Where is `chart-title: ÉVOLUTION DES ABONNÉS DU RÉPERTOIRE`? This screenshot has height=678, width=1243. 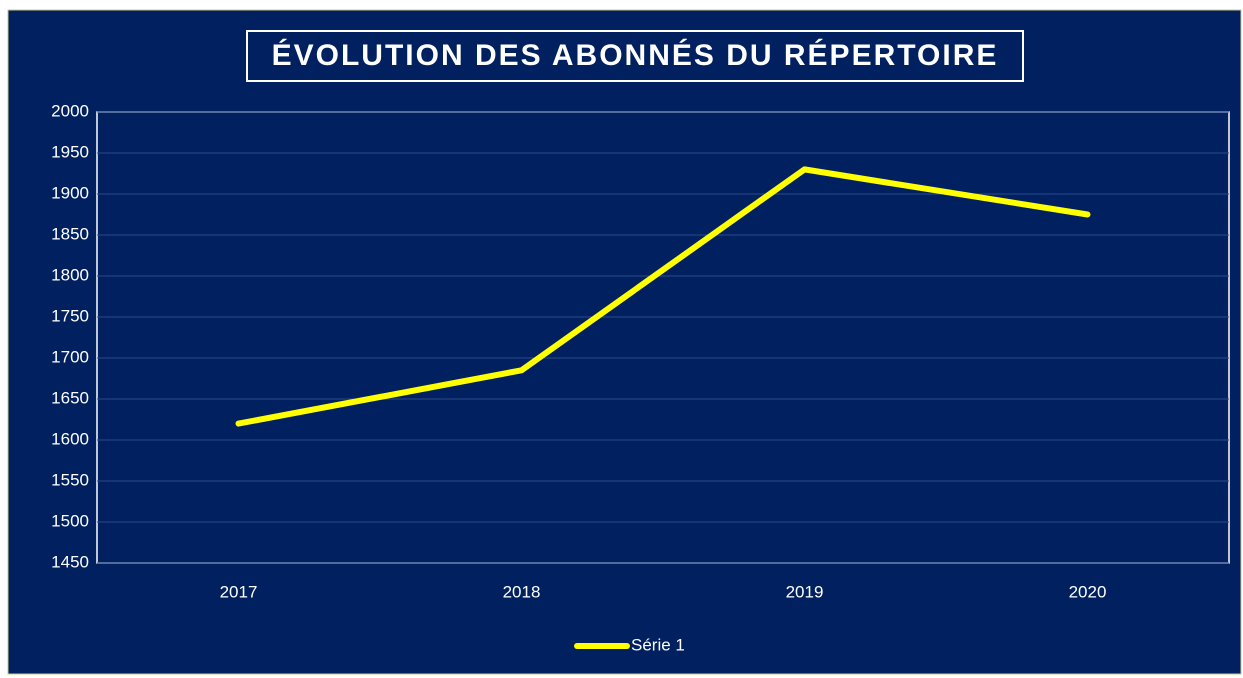
chart-title: ÉVOLUTION DES ABONNÉS DU RÉPERTOIRE is located at coordinates (635, 55).